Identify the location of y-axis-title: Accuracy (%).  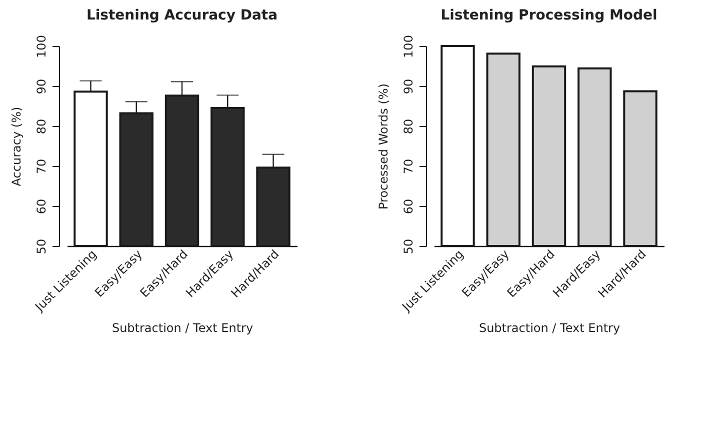
(17, 146).